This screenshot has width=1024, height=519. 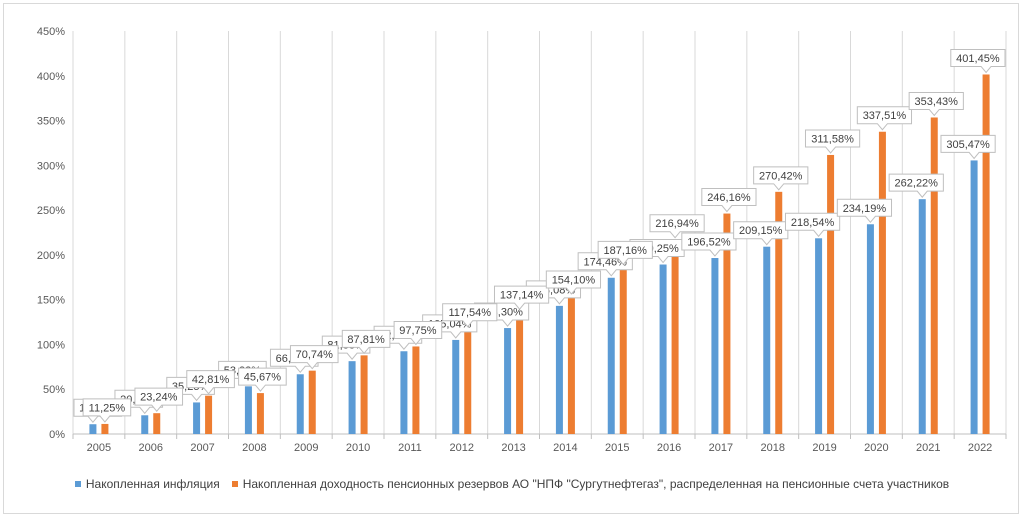 I want to click on x-tick-label: 2021, so click(x=928, y=448).